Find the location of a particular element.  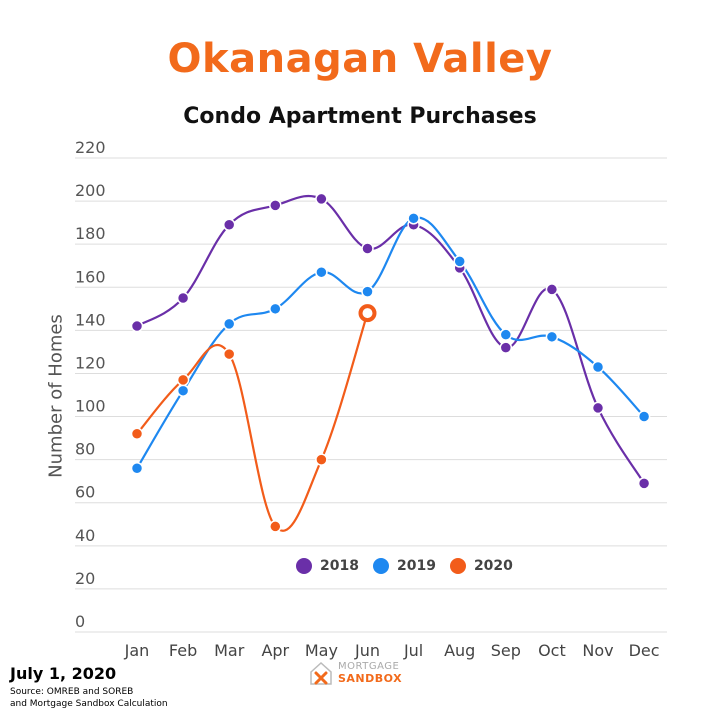

y-tick-label-220: 220 is located at coordinates (90, 147).